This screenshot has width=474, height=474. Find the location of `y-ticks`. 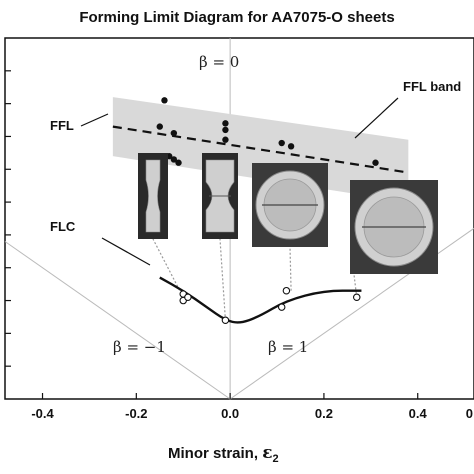

y-ticks is located at coordinates (8, 218).